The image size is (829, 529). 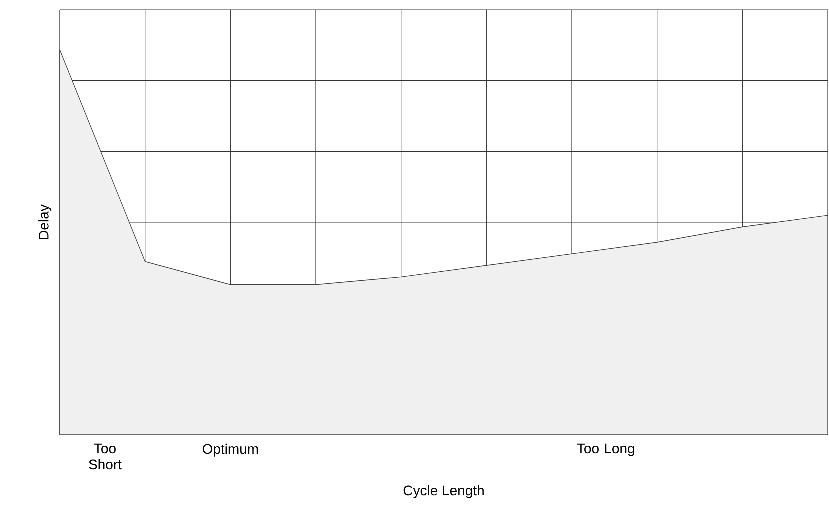 What do you see at coordinates (605, 450) in the screenshot?
I see `text: Too Long` at bounding box center [605, 450].